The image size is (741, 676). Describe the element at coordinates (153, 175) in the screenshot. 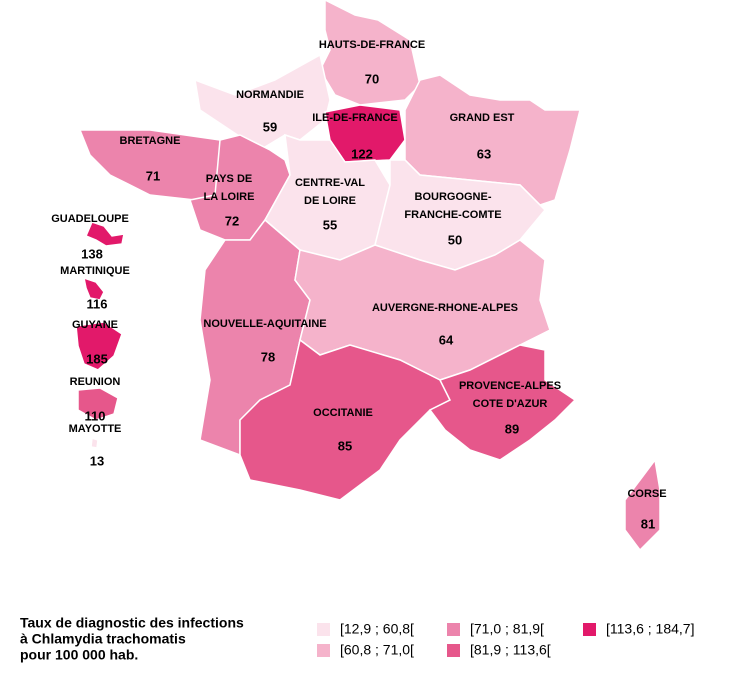

I see `region-value: 71` at that location.